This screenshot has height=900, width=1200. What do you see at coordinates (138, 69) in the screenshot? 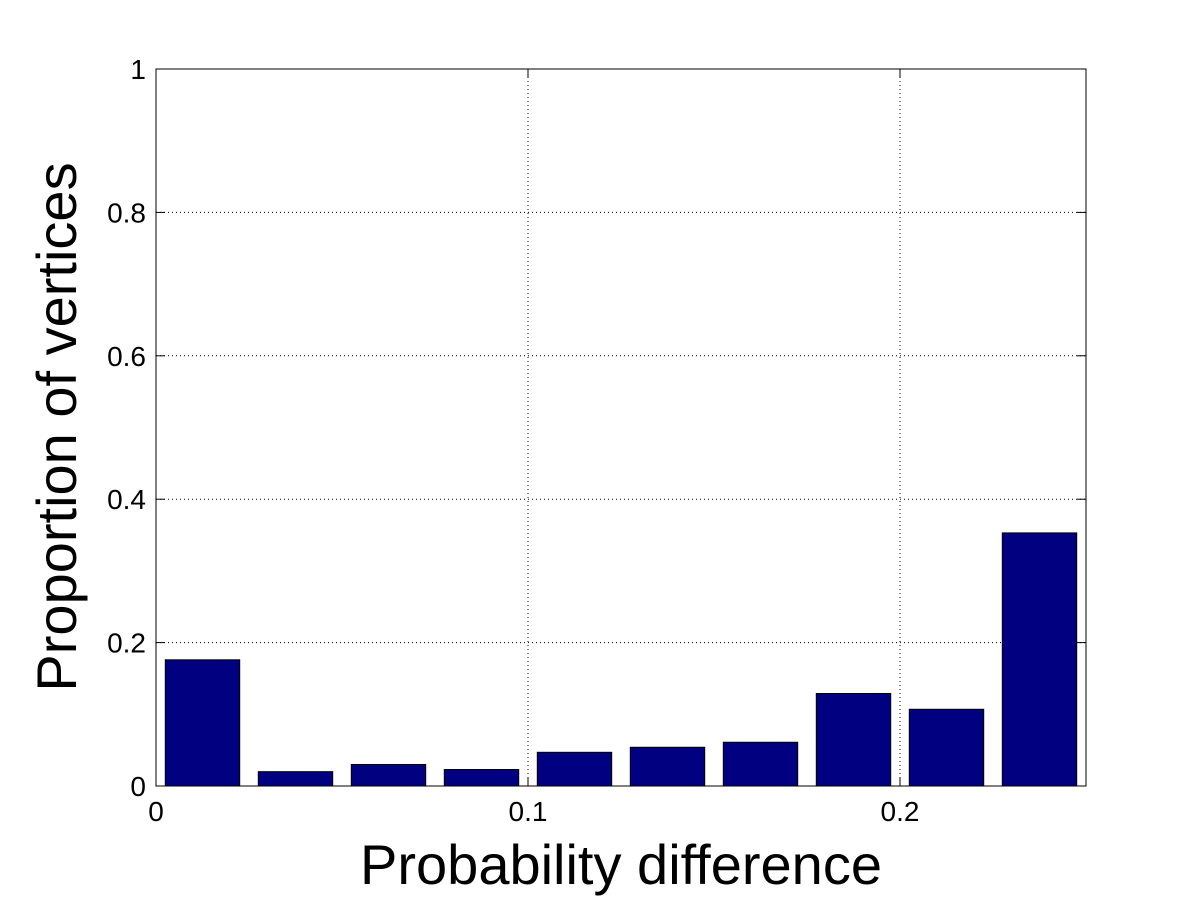
I see `y-tick-label: 1` at bounding box center [138, 69].